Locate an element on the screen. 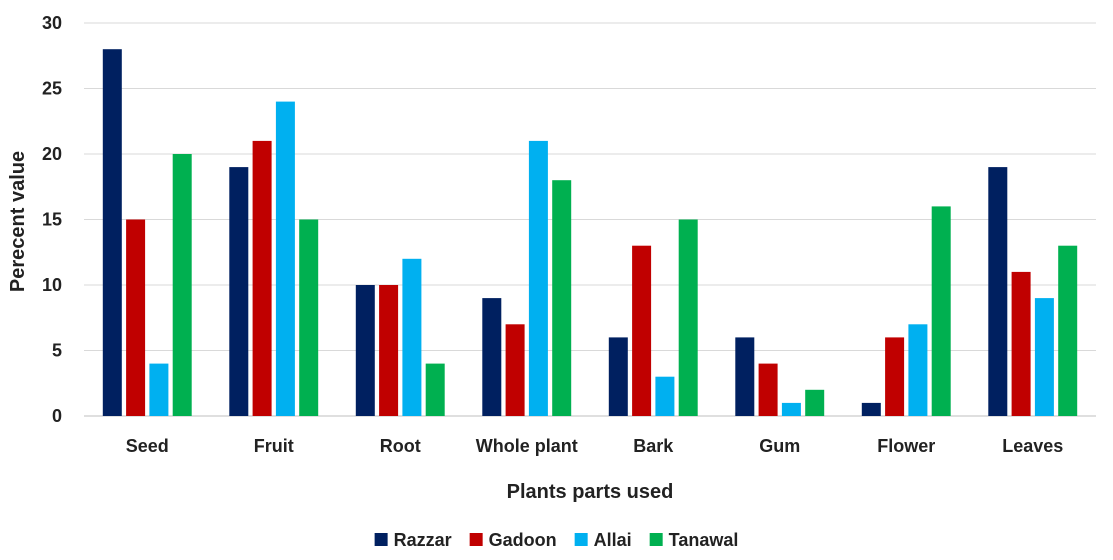 Image resolution: width=1113 pixels, height=560 pixels. bar-allai-leaves is located at coordinates (1044, 357).